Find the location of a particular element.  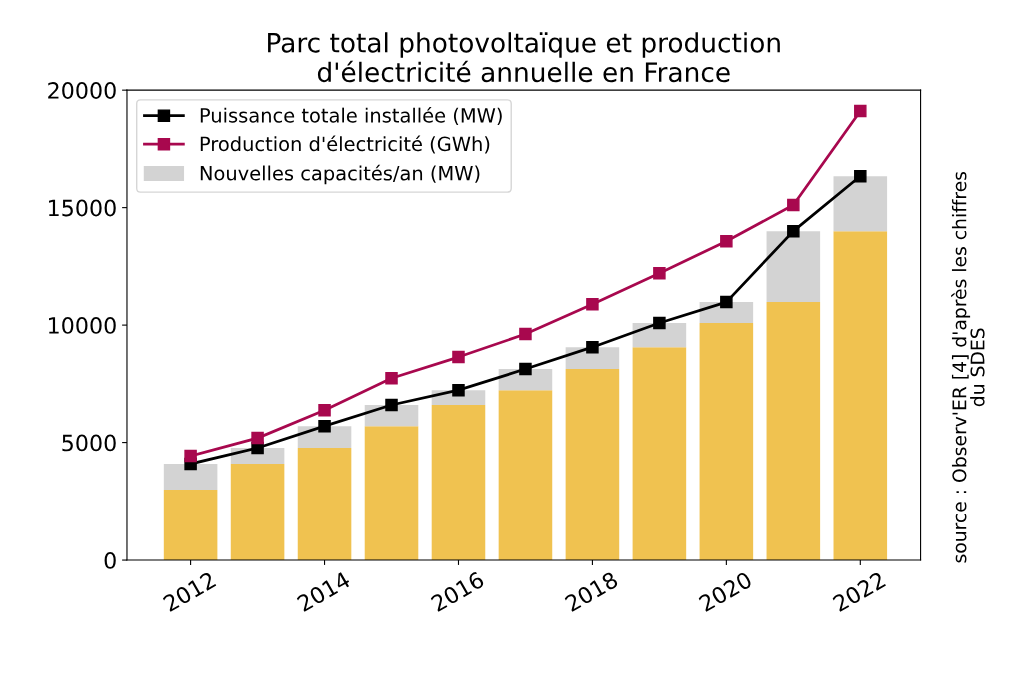

y-tick-label: 5000 is located at coordinates (89, 443).